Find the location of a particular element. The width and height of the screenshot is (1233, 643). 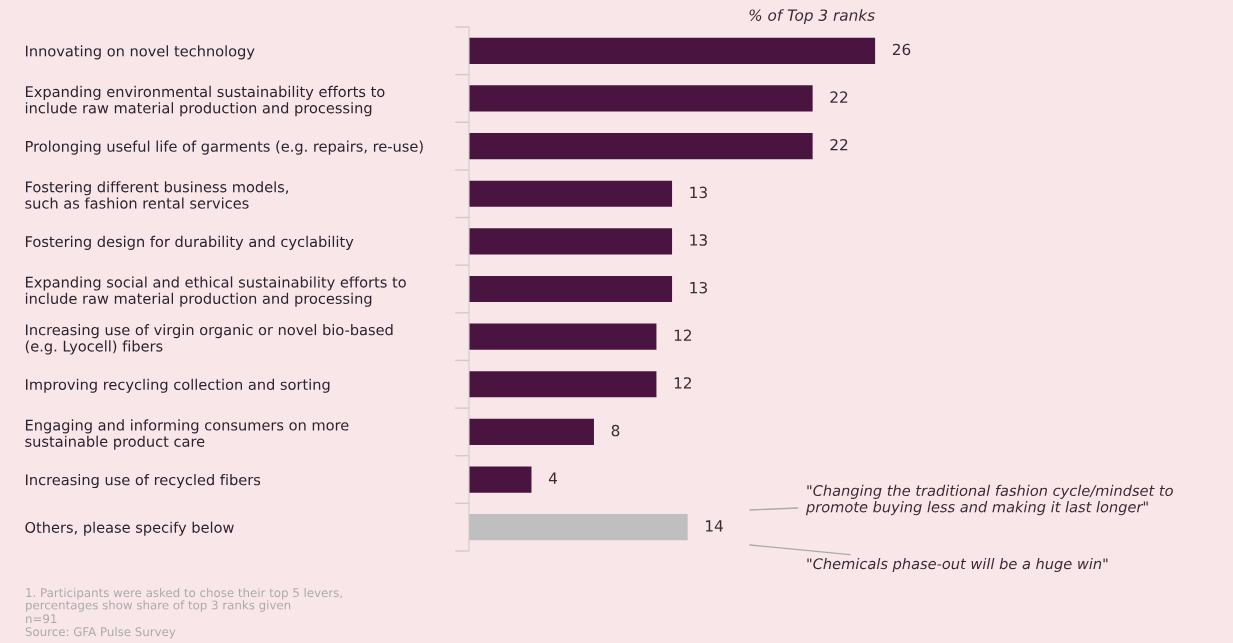

y-tick-label: Improving recycling collection and sorting is located at coordinates (177, 385).